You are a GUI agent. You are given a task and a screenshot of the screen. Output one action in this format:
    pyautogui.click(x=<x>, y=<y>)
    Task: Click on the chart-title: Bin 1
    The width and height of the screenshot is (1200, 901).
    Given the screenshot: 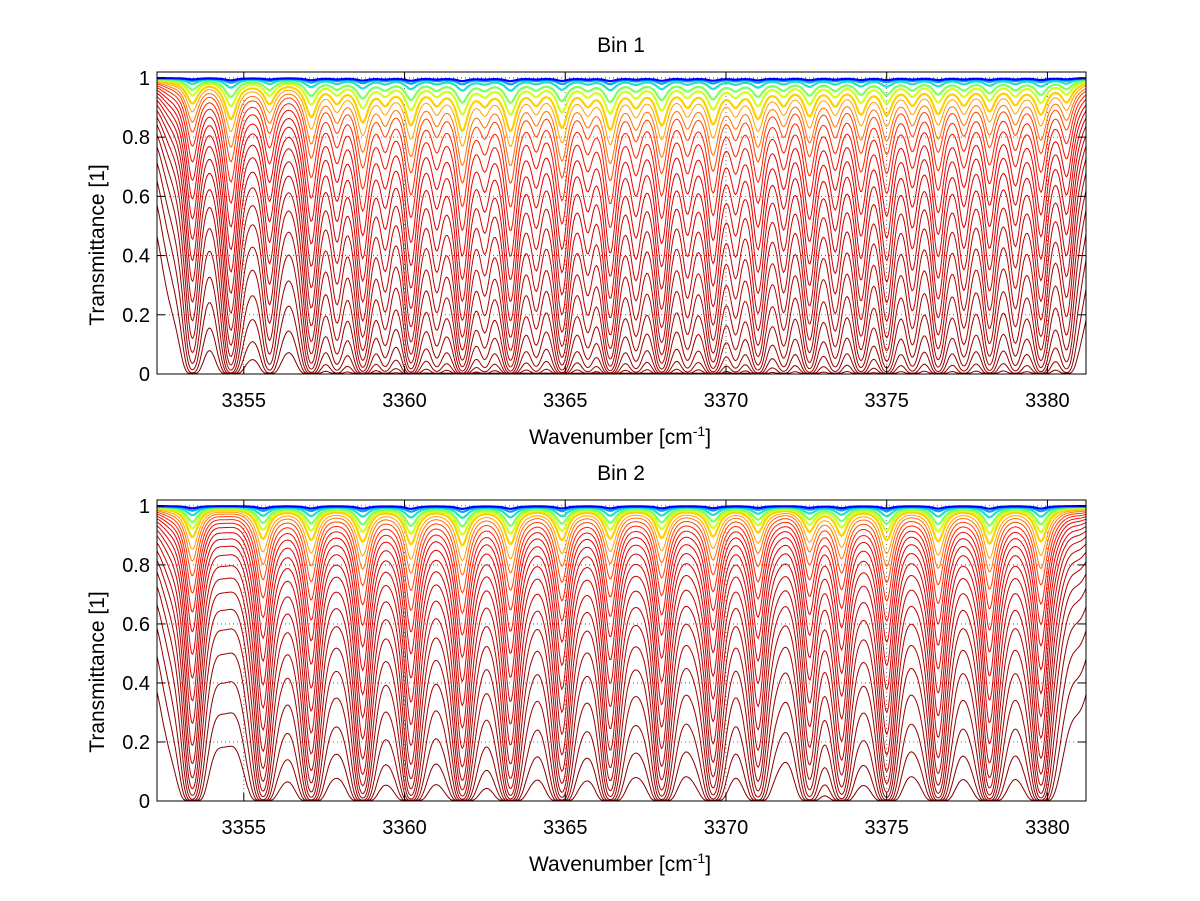 What is the action you would take?
    pyautogui.click(x=621, y=45)
    